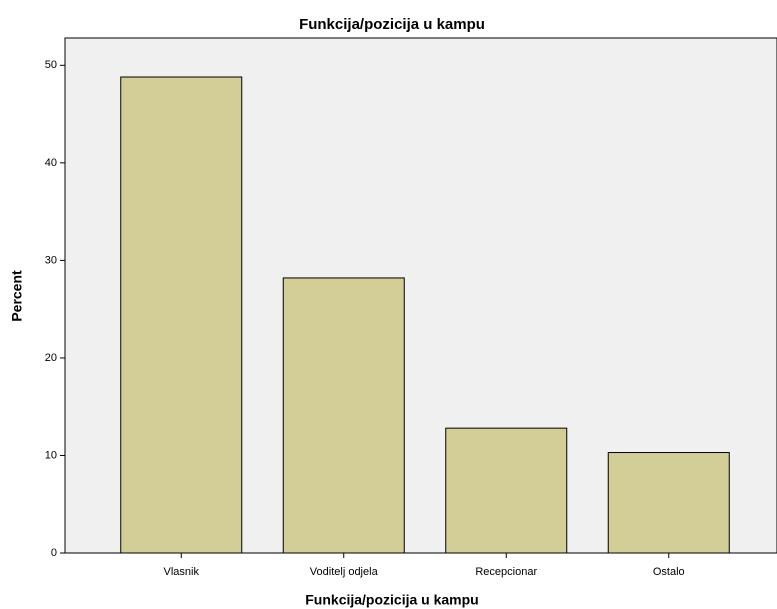 Image resolution: width=777 pixels, height=609 pixels. What do you see at coordinates (51, 260) in the screenshot?
I see `y-tick-label: 30` at bounding box center [51, 260].